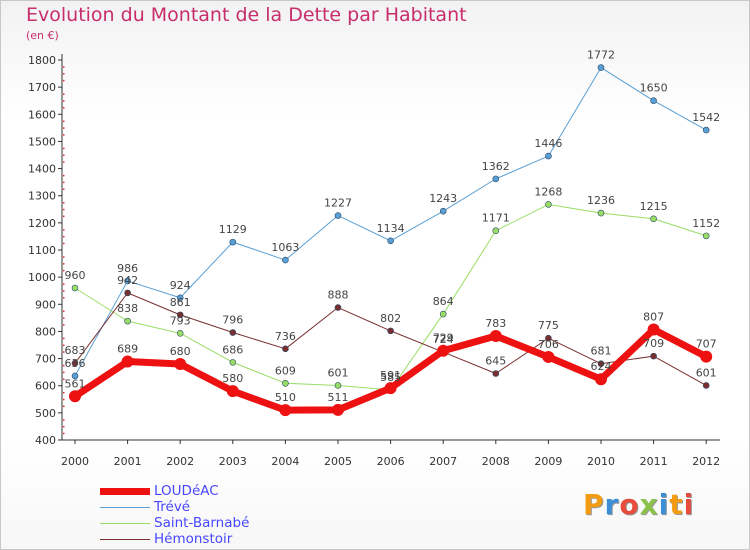  Describe the element at coordinates (338, 203) in the screenshot. I see `data-label: 1227` at that location.